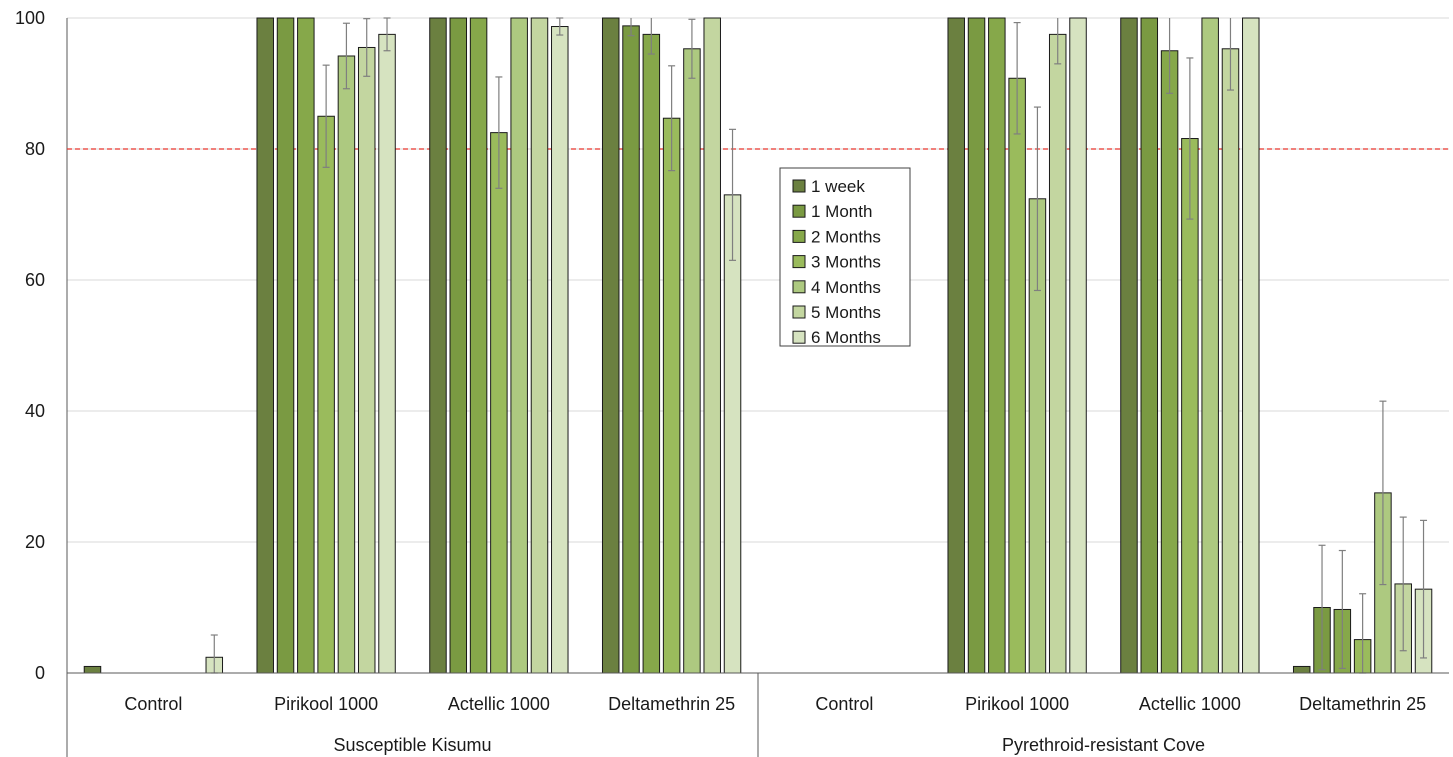 The width and height of the screenshot is (1453, 757). Describe the element at coordinates (41, 382) in the screenshot. I see `y-axis: 0 20 40 60 80 100` at that location.